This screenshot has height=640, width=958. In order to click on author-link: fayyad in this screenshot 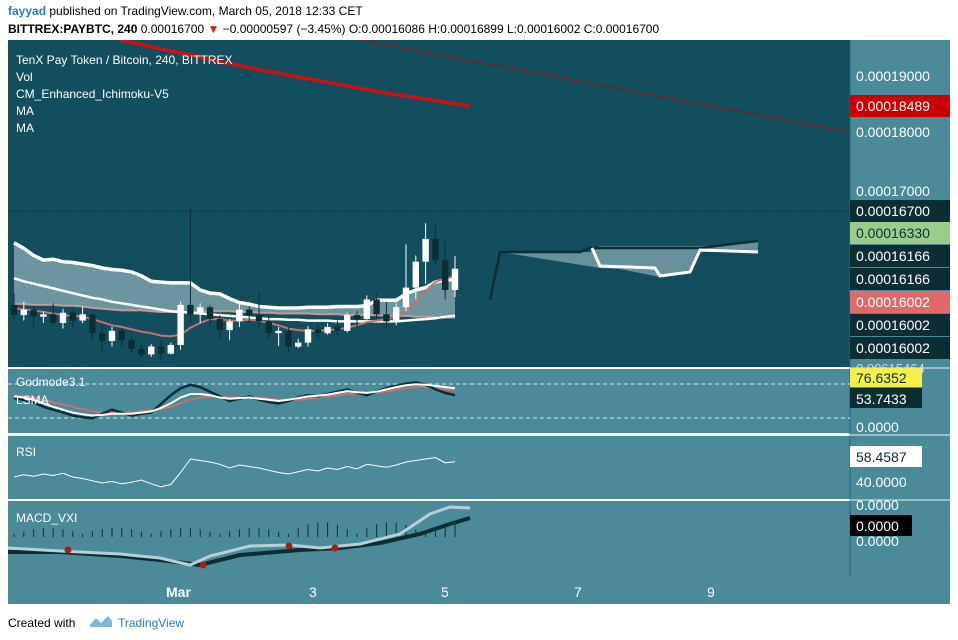, I will do `click(27, 11)`.